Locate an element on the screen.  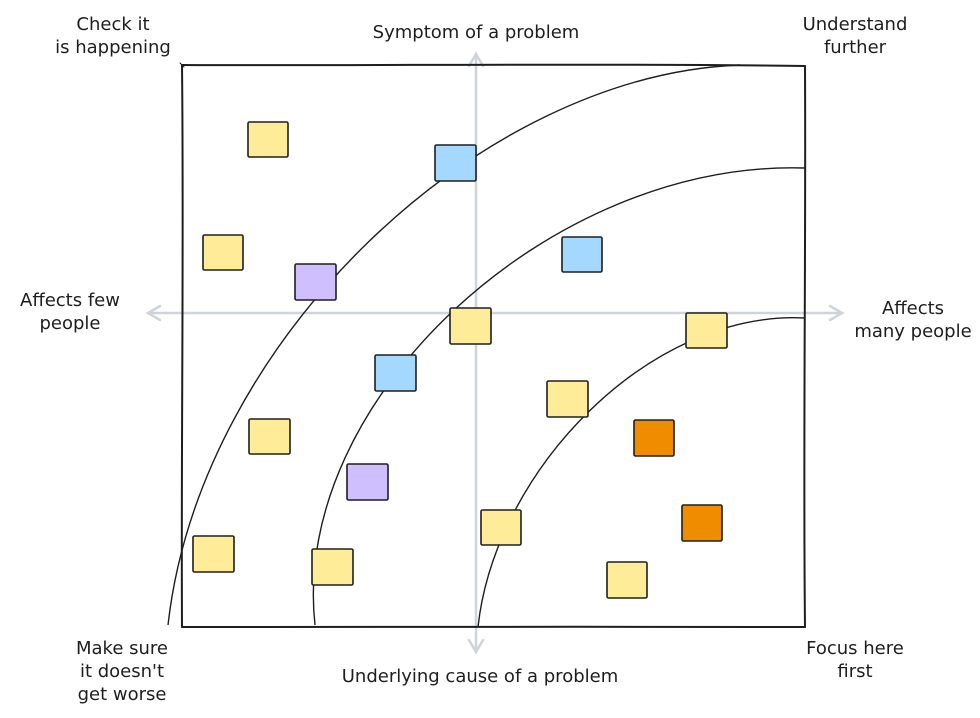
curve-inner is located at coordinates (641, 472).